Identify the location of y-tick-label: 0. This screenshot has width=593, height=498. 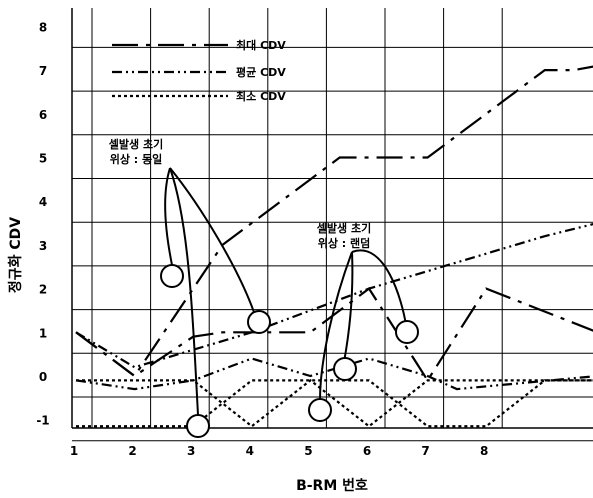
(43, 377).